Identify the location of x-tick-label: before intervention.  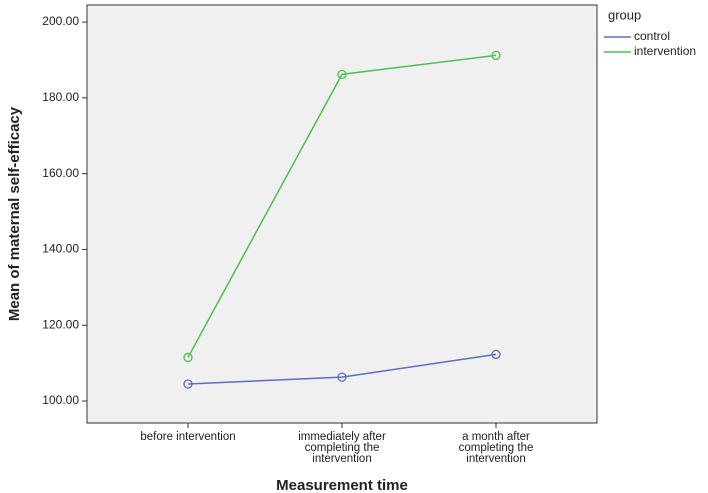
(188, 437).